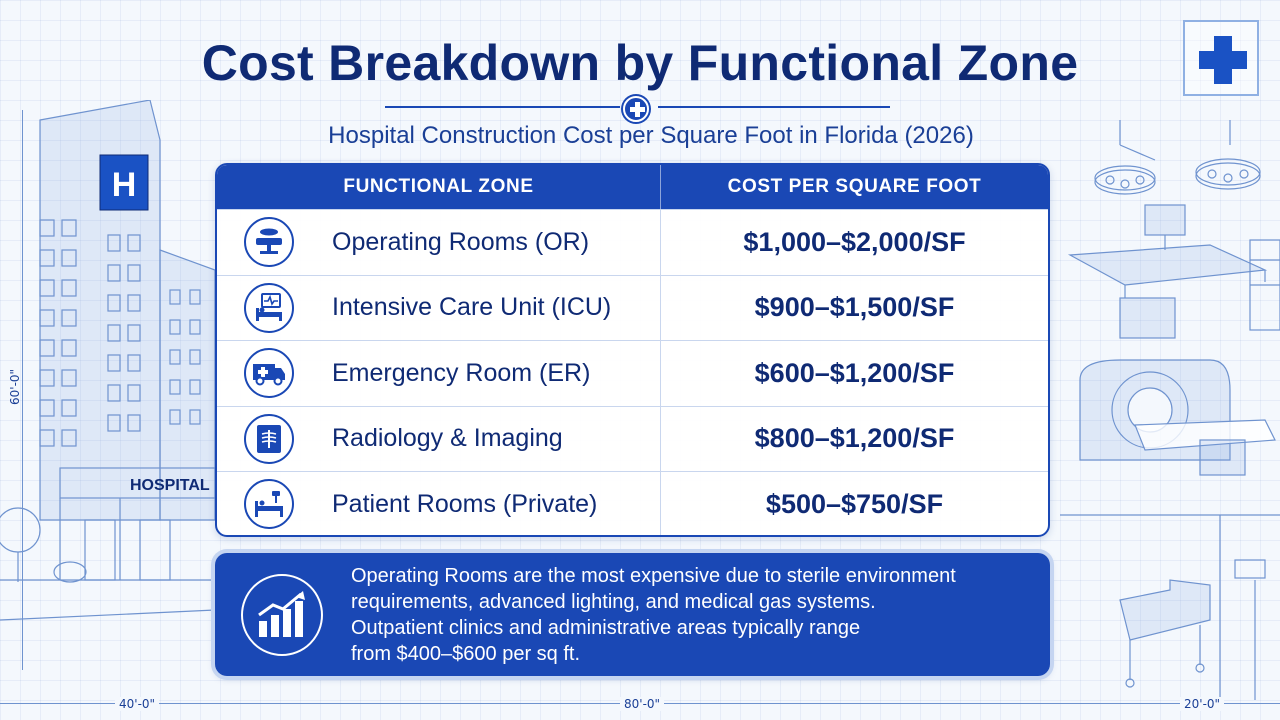 This screenshot has width=1280, height=720. Describe the element at coordinates (439, 187) in the screenshot. I see `column-header-zone: FUNCTIONAL ZONE` at that location.